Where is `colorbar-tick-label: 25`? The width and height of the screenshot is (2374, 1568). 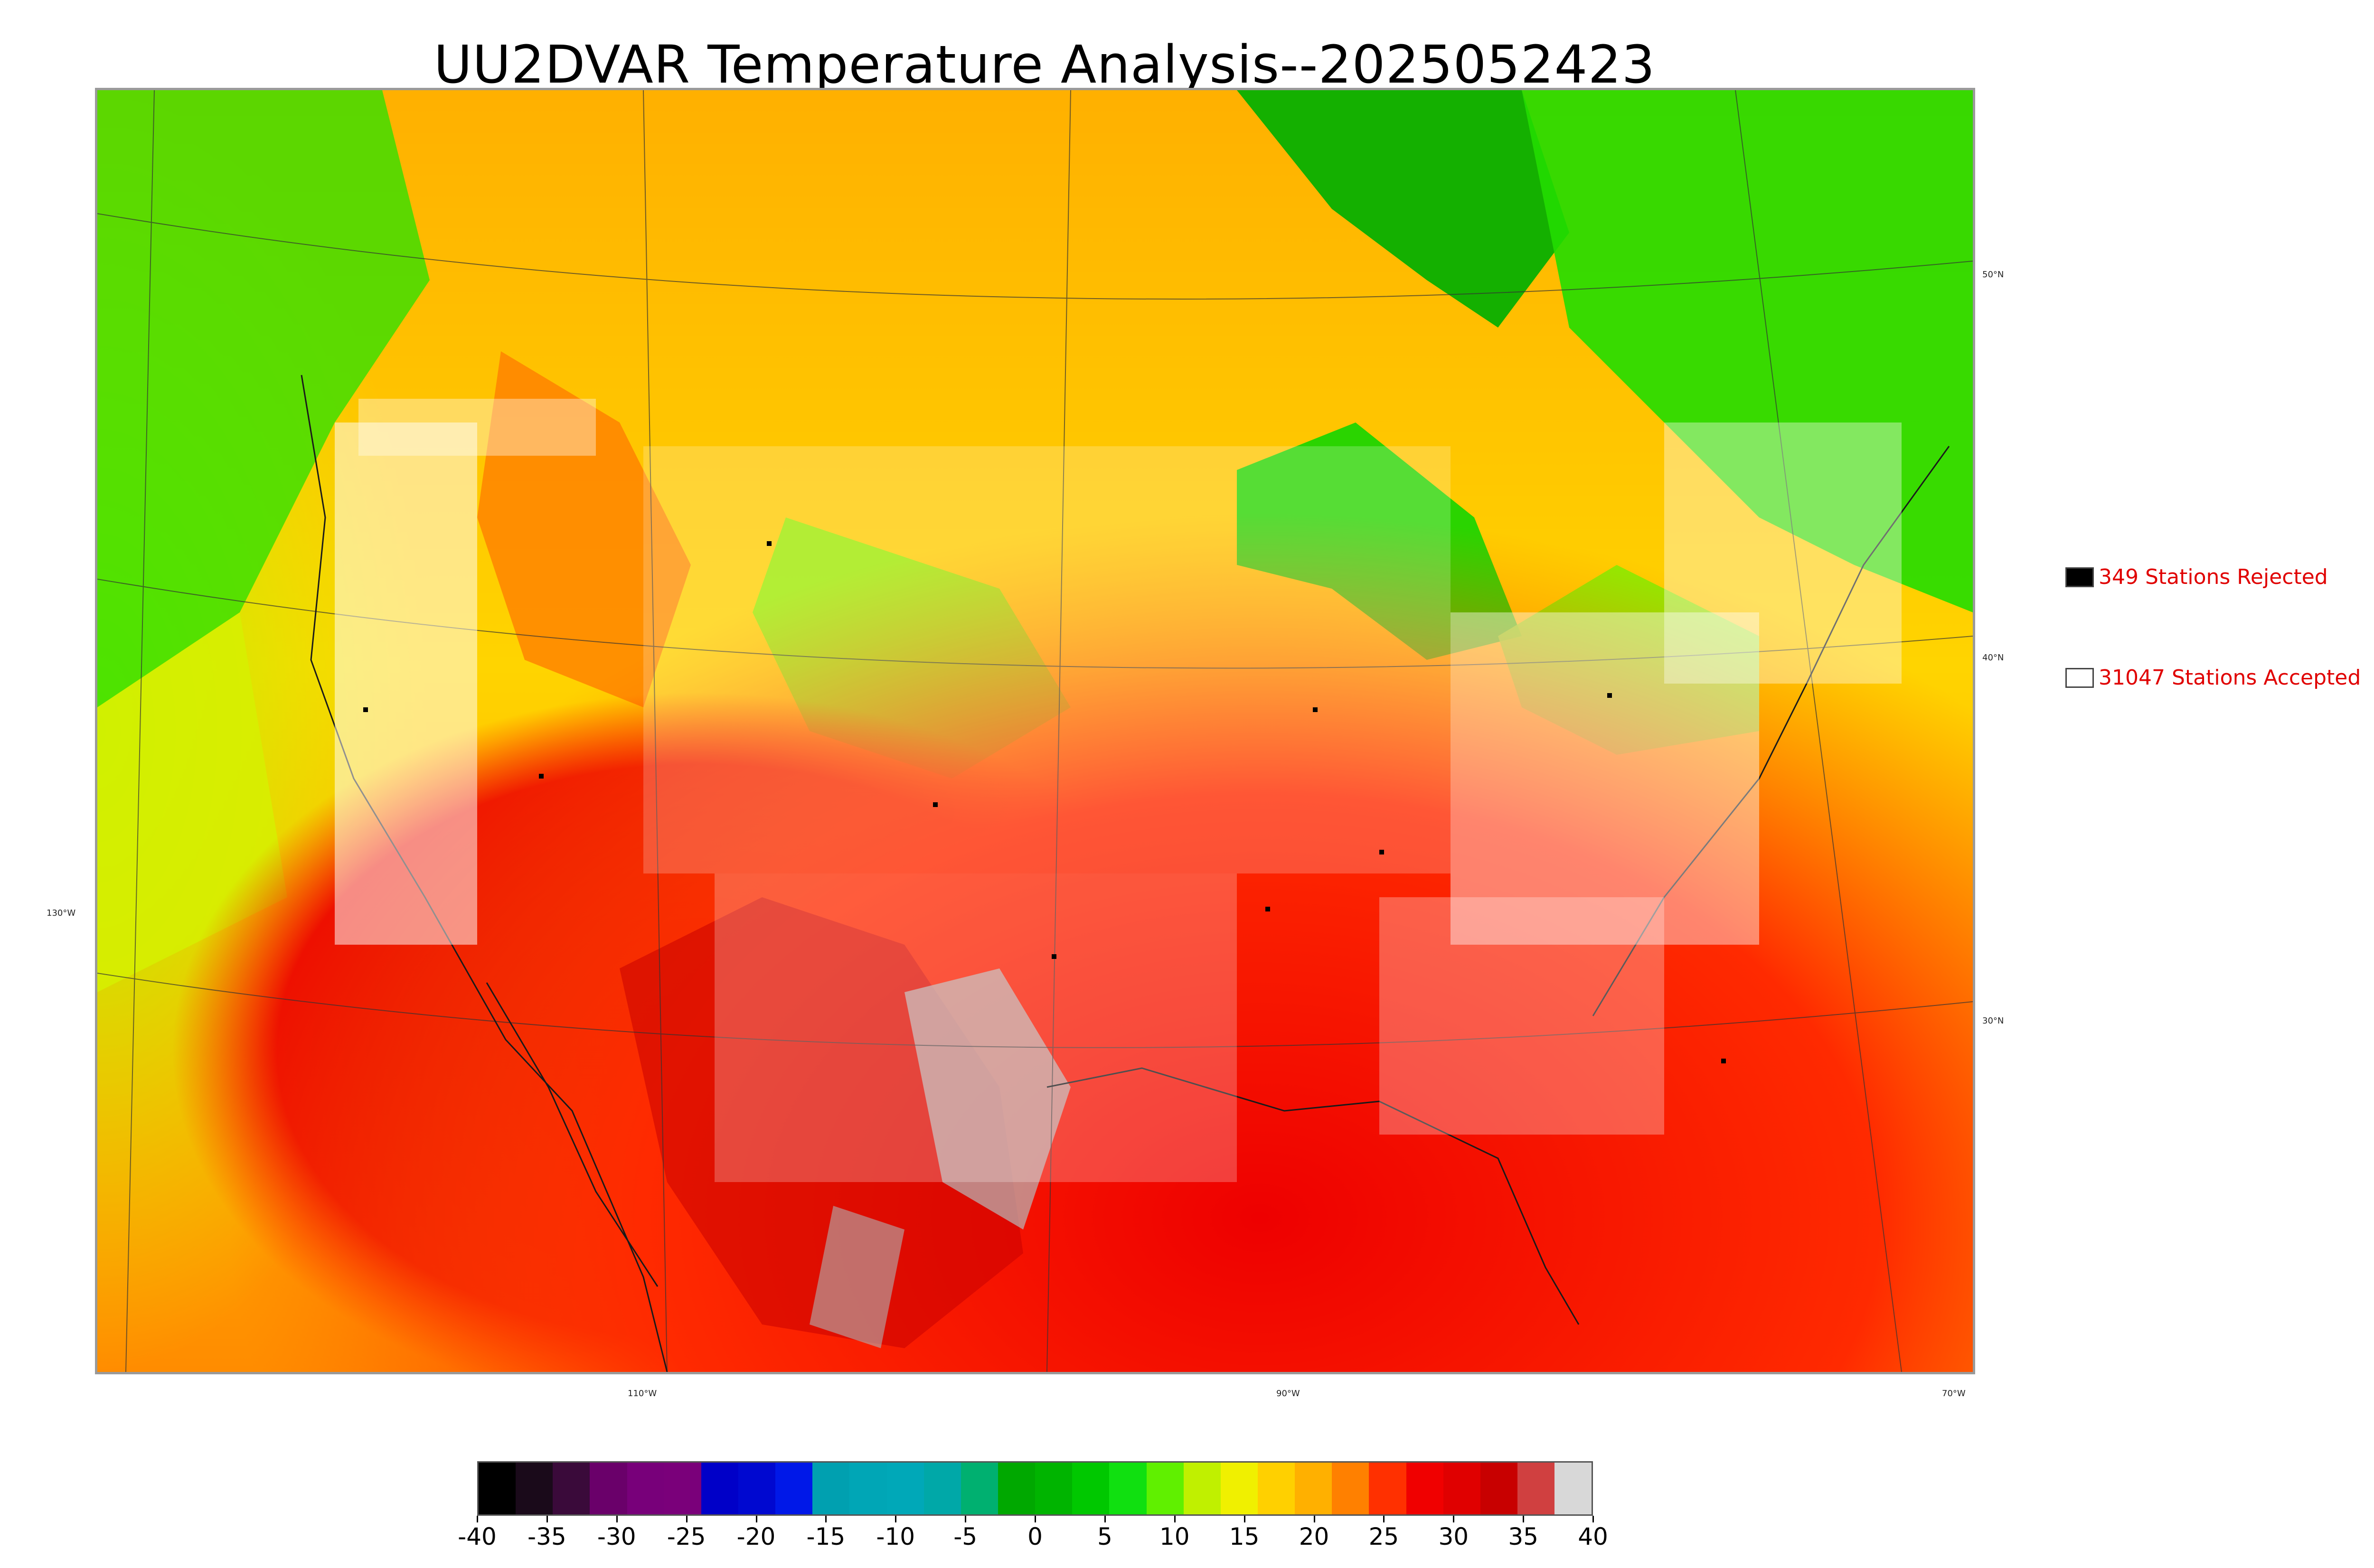 colorbar-tick-label: 25 is located at coordinates (1383, 1537).